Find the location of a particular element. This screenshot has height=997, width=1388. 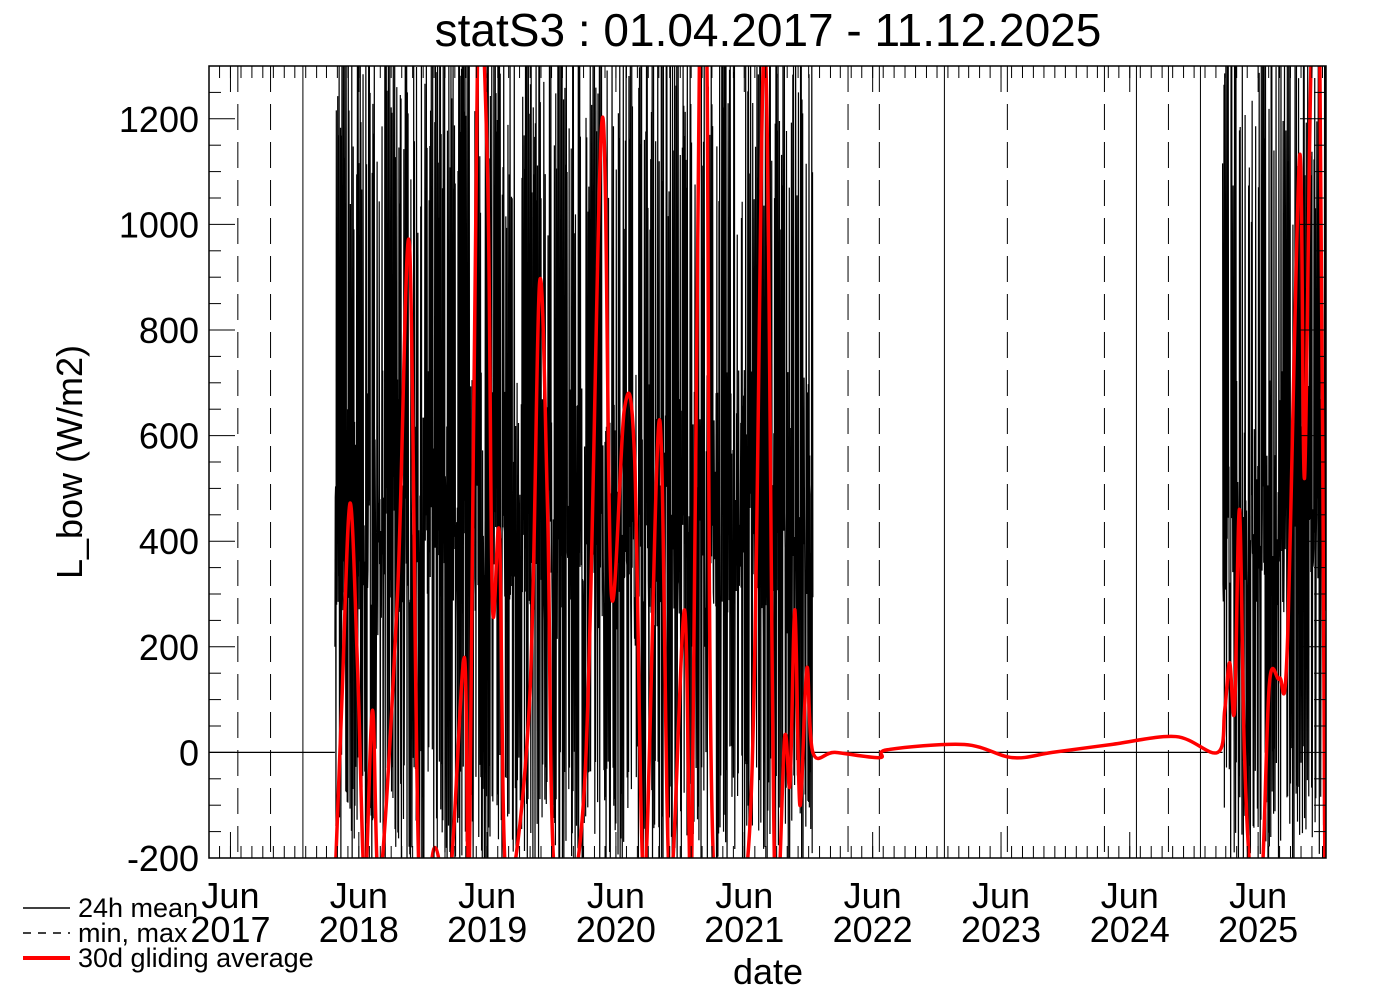

x-tick-year: 2022 is located at coordinates (873, 929).